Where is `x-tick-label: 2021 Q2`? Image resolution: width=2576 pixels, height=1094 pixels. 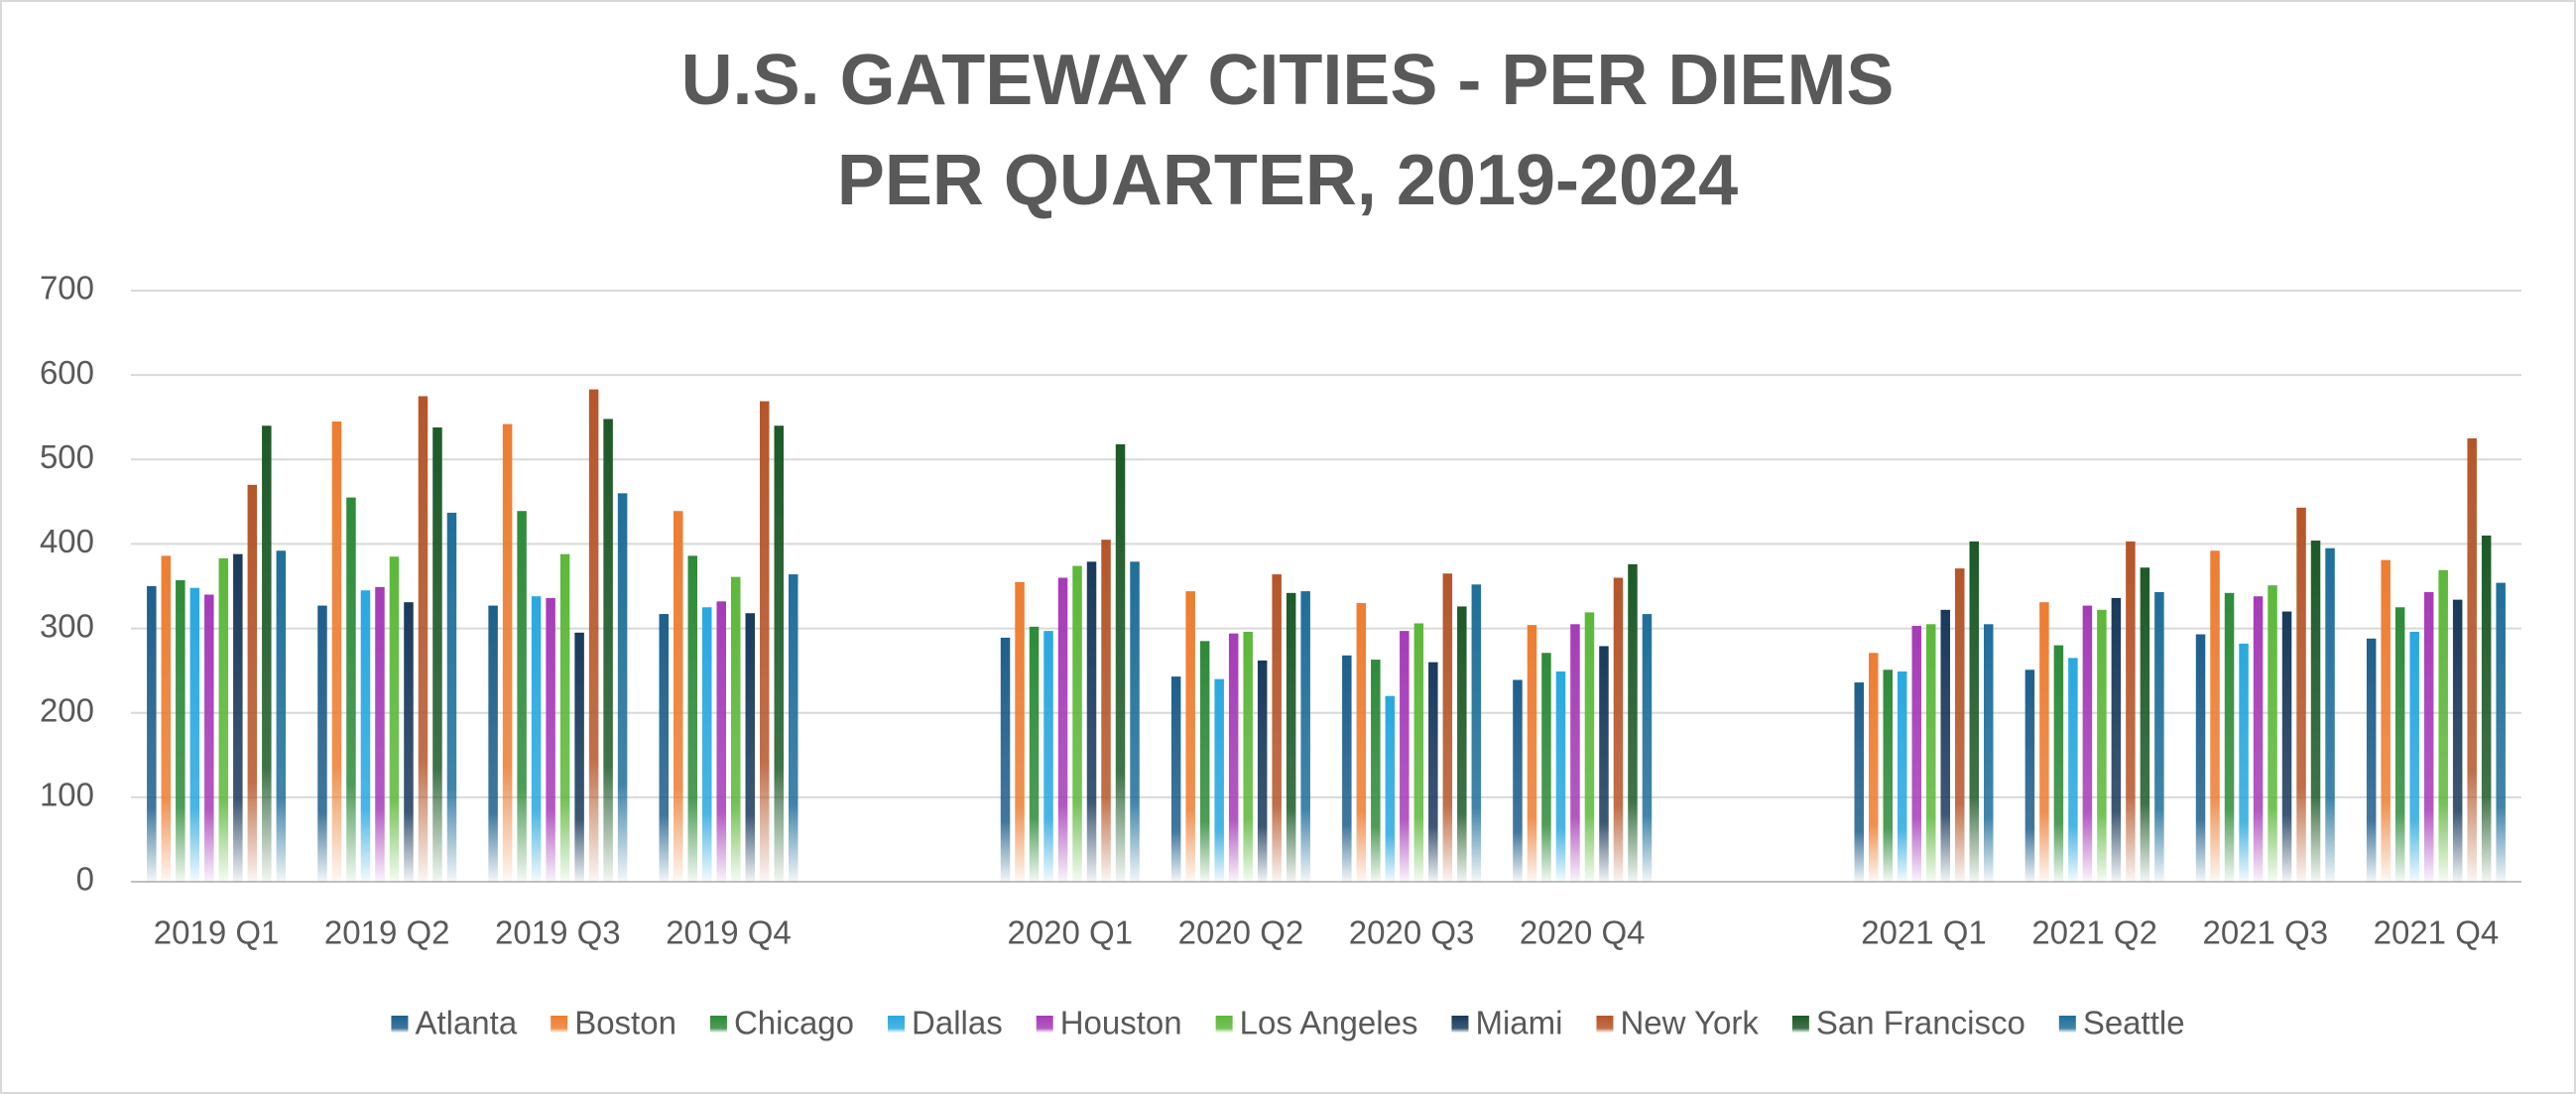 x-tick-label: 2021 Q2 is located at coordinates (2094, 932).